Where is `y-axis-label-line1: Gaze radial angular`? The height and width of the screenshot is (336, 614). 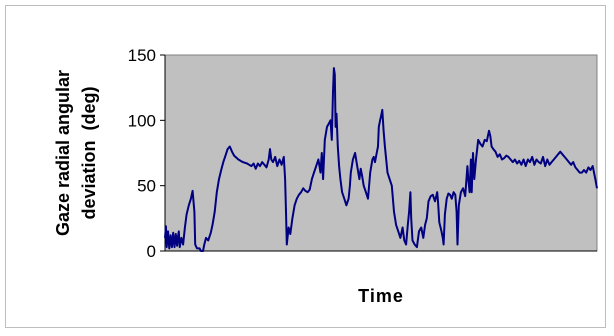 y-axis-label-line1: Gaze radial angular is located at coordinates (63, 153).